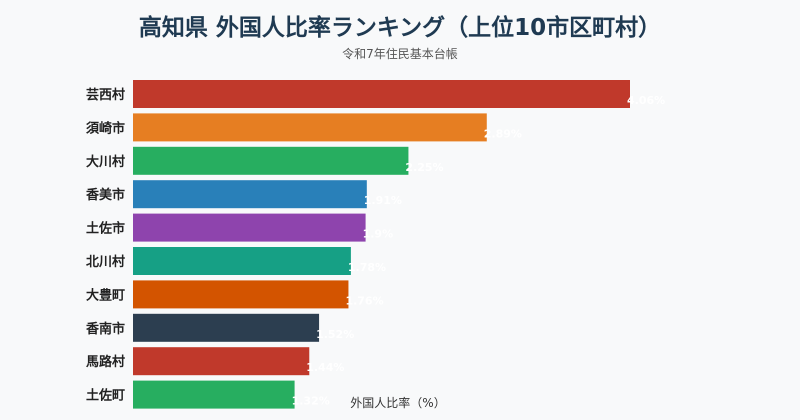  I want to click on value-label: 1.32%, so click(311, 401).